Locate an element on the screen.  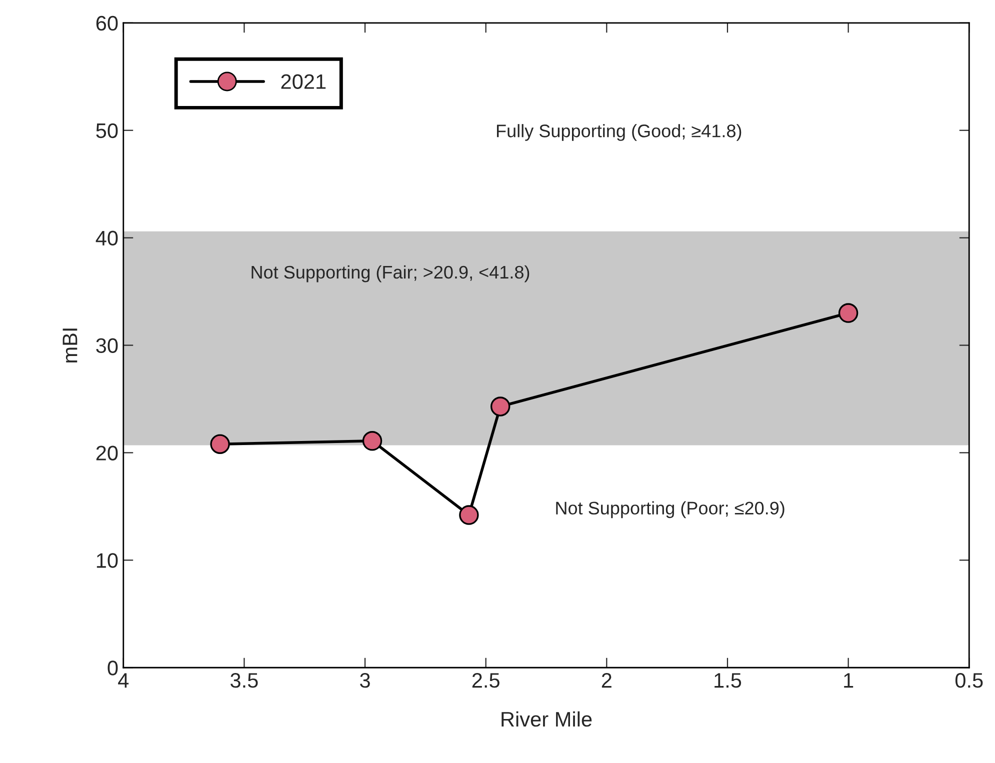
y-tick-label: 10 is located at coordinates (107, 560).